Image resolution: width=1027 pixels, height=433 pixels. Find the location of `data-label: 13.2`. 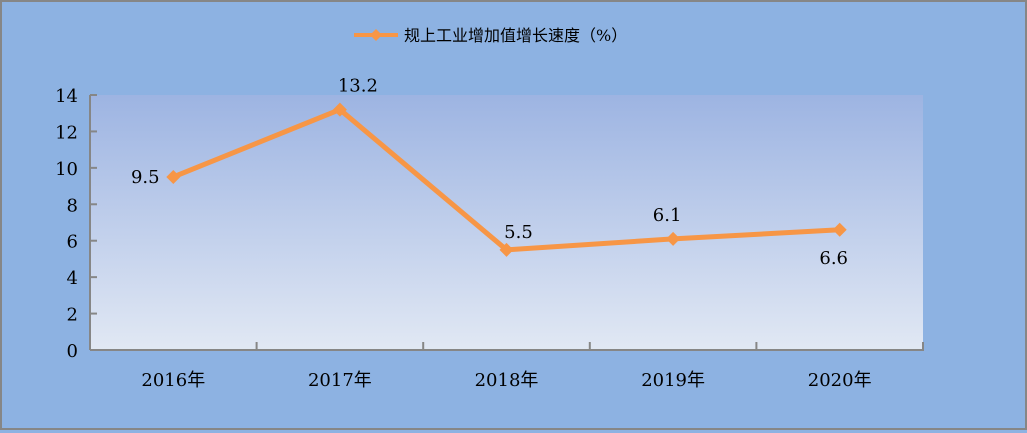

data-label: 13.2 is located at coordinates (358, 86).